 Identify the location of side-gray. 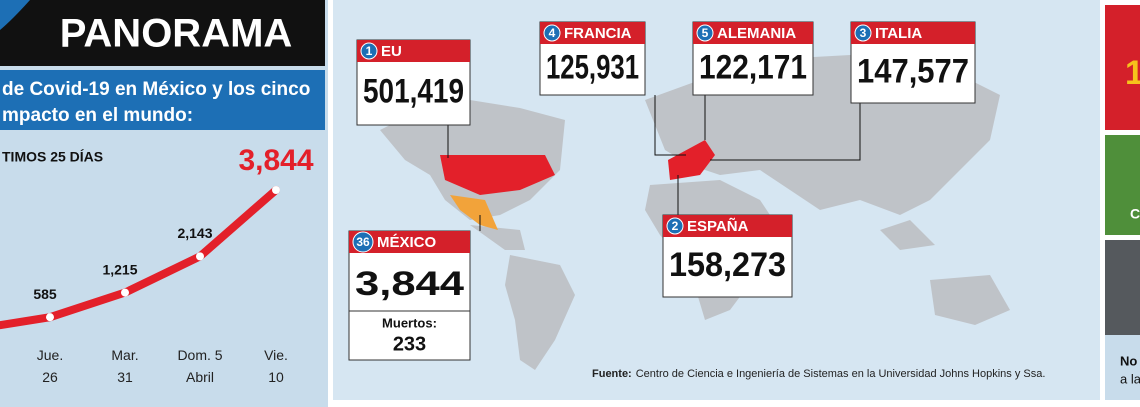
(1122, 287).